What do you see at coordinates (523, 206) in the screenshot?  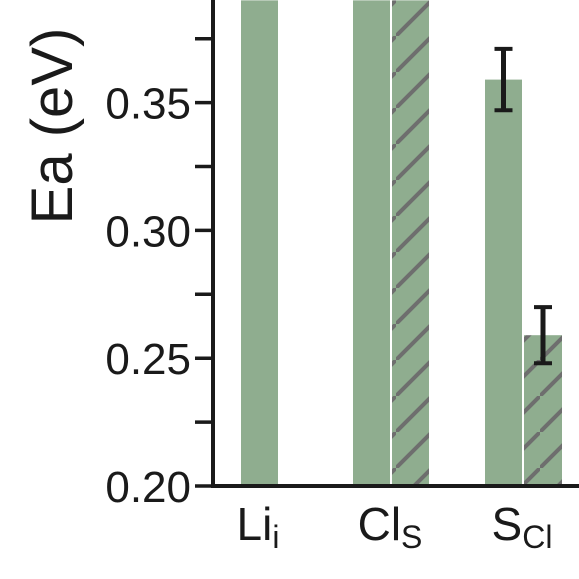 I see `error-bars-group` at bounding box center [523, 206].